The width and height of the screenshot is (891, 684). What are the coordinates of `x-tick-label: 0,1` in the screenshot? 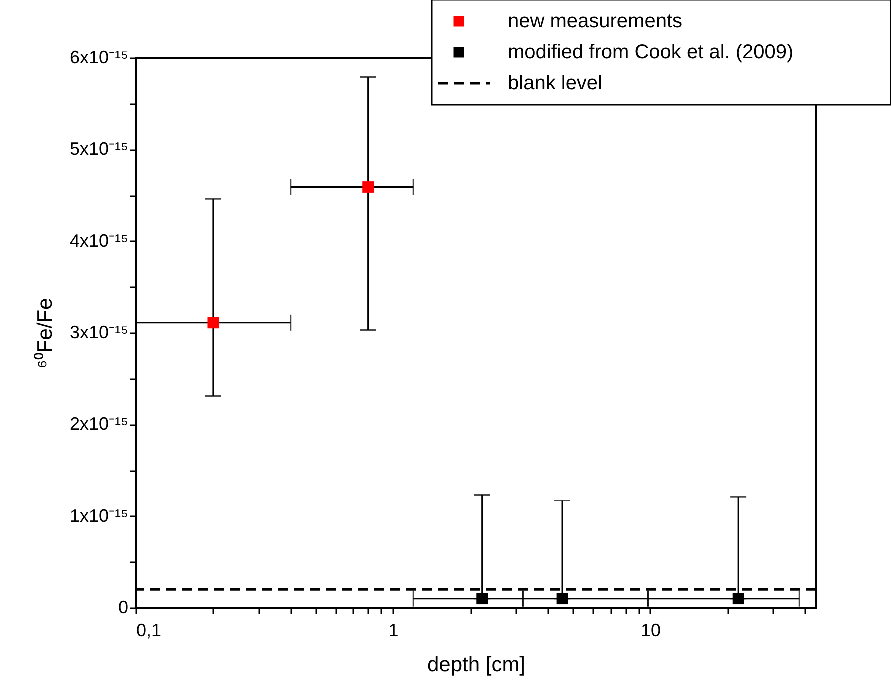 It's located at (149, 630).